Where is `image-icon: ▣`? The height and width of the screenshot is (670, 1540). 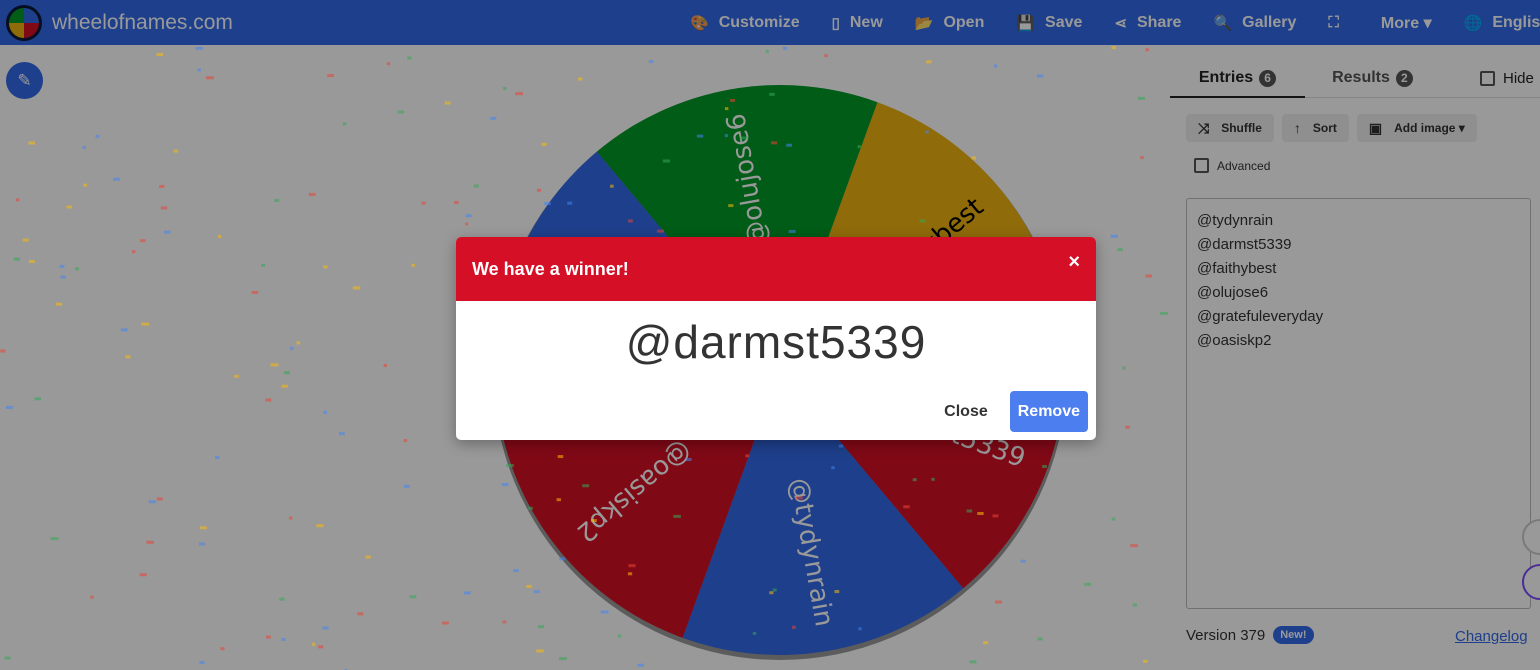 image-icon: ▣ is located at coordinates (1375, 127).